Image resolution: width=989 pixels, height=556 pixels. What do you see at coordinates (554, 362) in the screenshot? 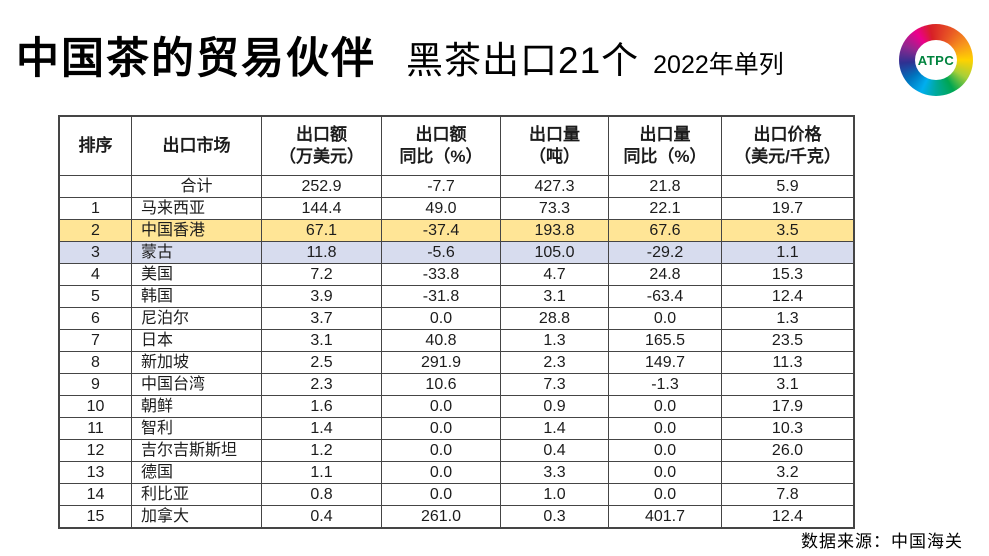
I see `volume-cell: 2.3` at bounding box center [554, 362].